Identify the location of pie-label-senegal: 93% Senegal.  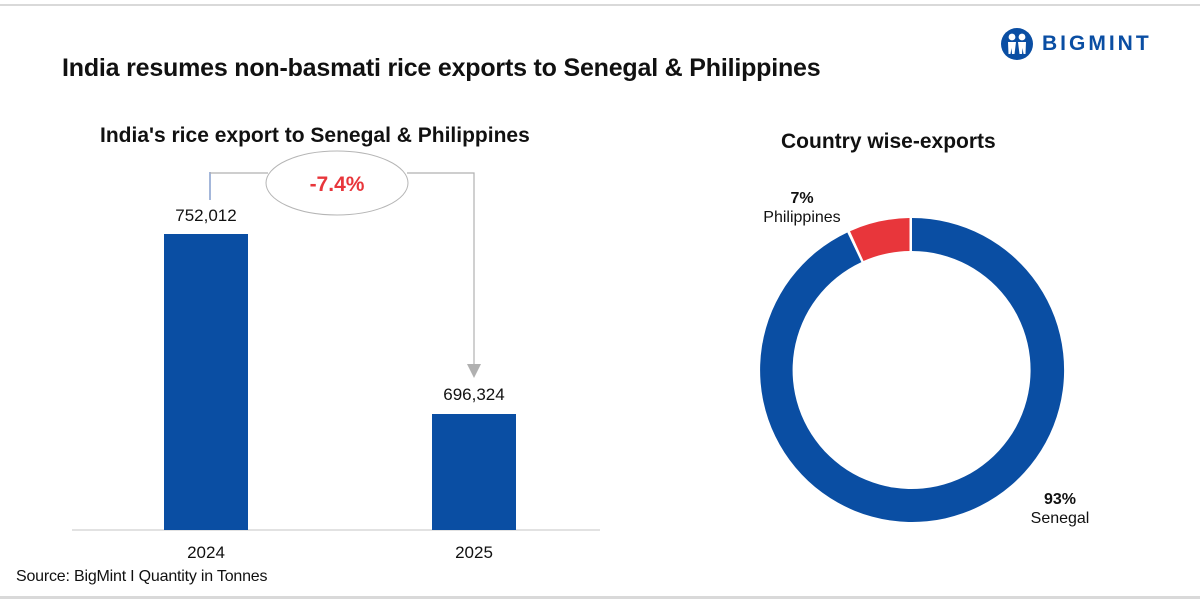
(1060, 509).